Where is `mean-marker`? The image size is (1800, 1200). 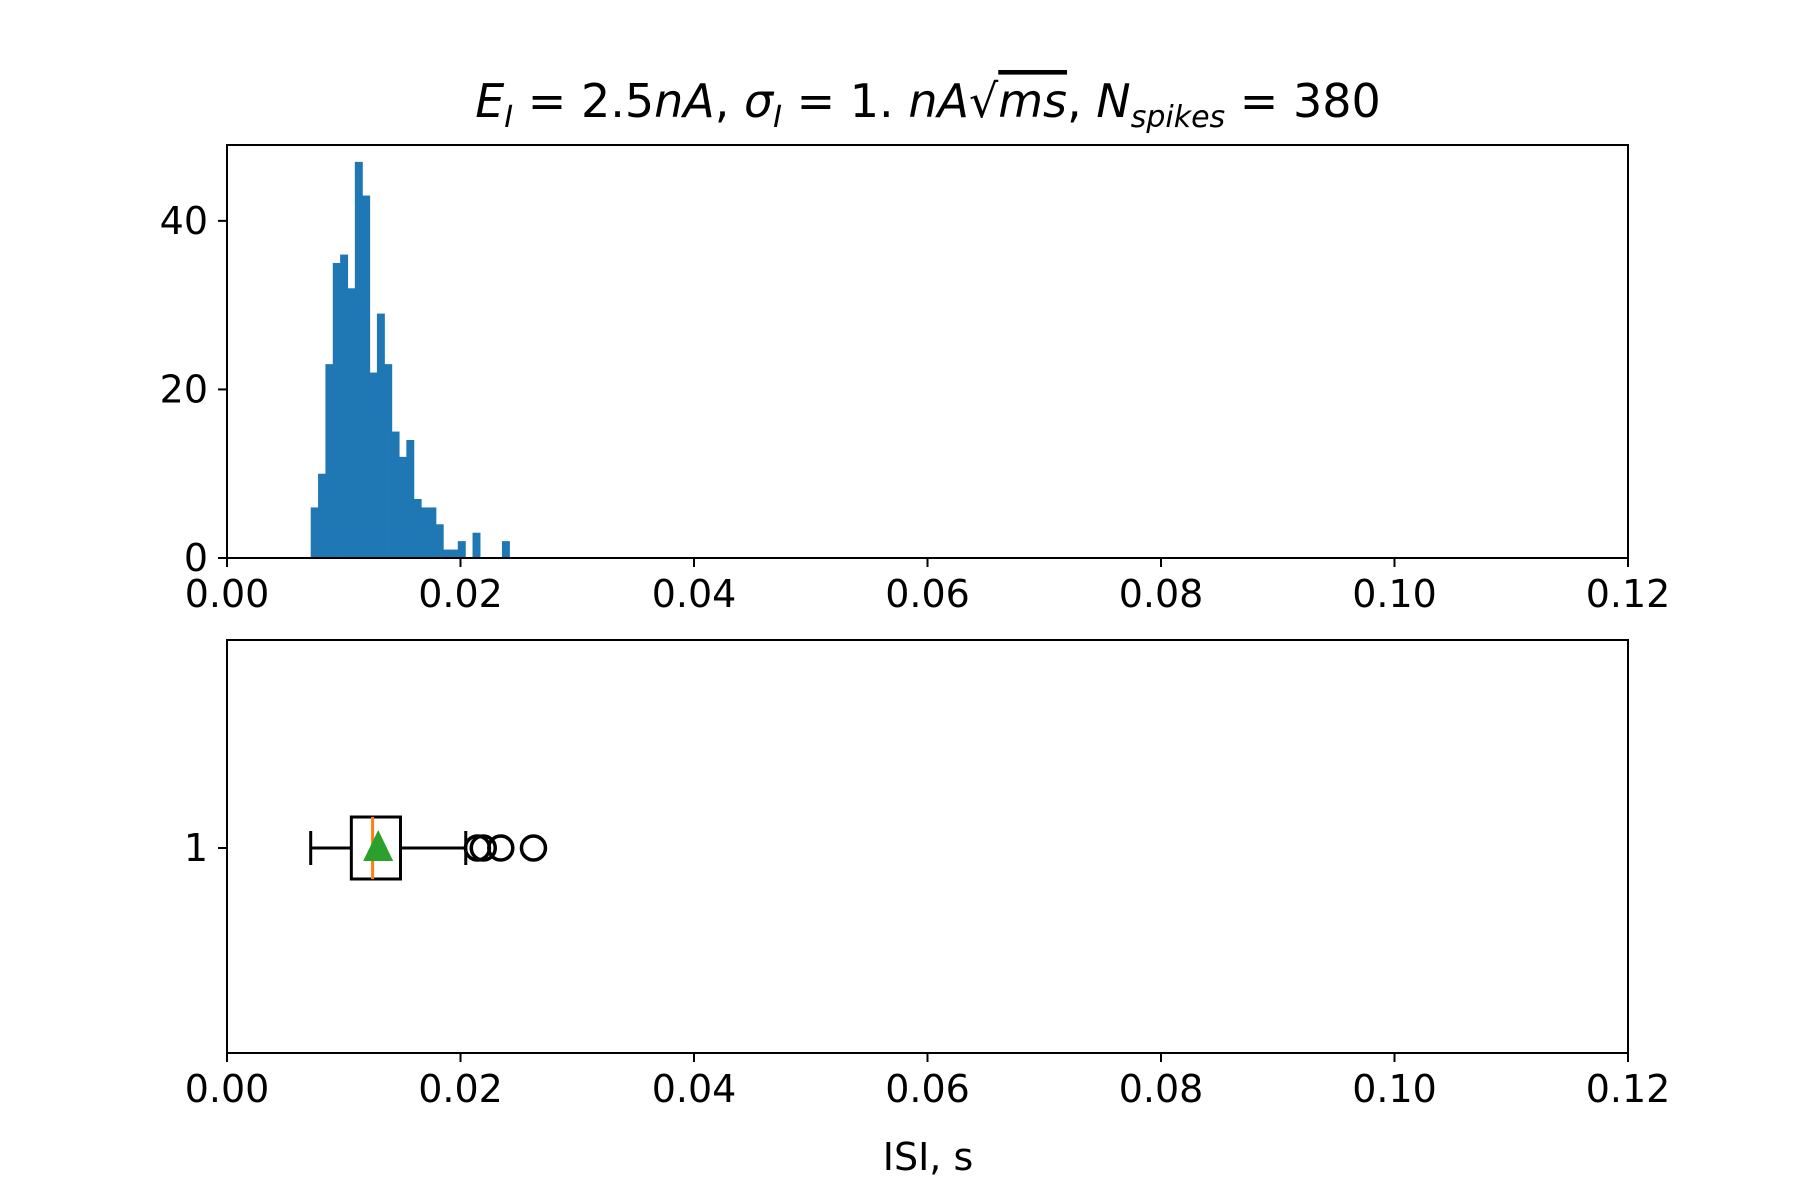
mean-marker is located at coordinates (378, 845).